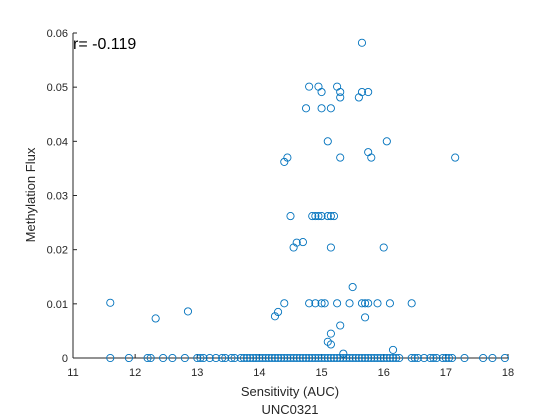 This screenshot has width=560, height=420. I want to click on y-tick-label: 0, so click(65, 359).